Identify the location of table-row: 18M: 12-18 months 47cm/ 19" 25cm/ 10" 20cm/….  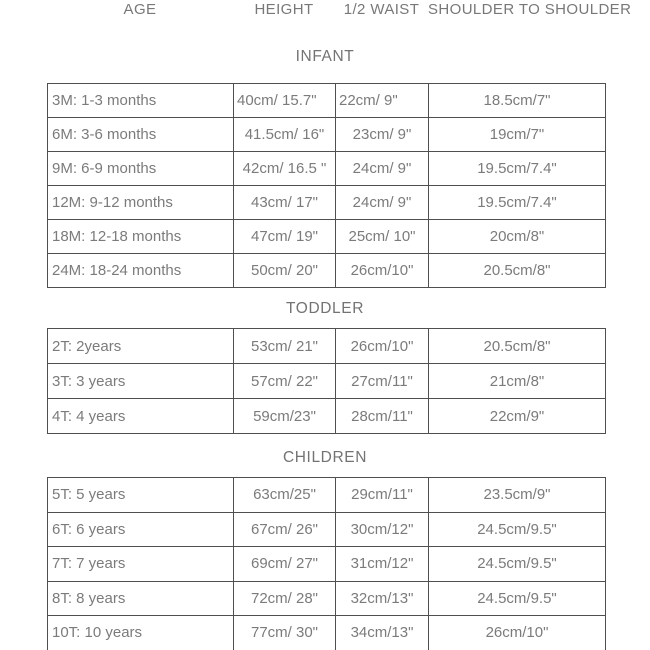
(326, 236).